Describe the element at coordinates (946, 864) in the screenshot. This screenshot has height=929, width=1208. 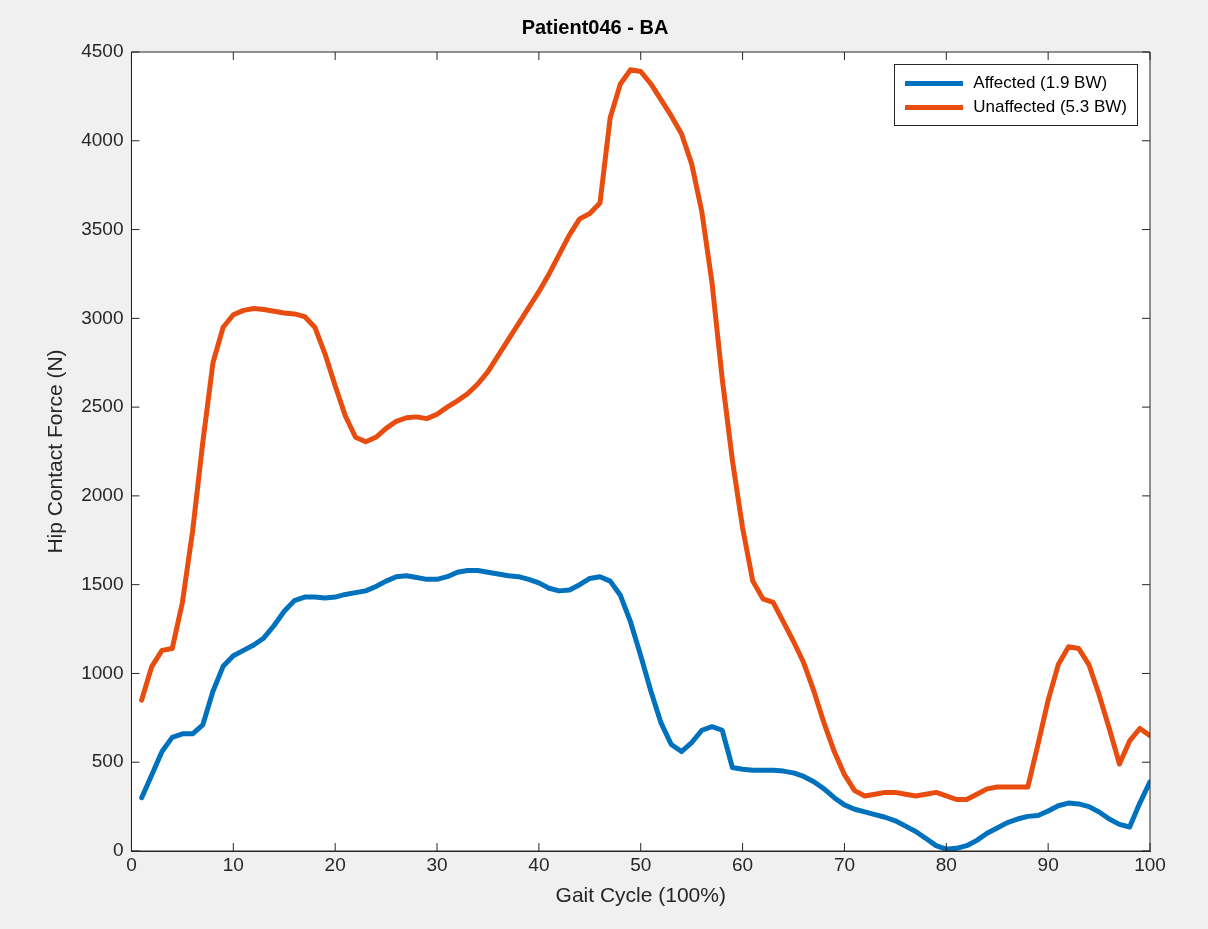
I see `x-tick-label: 80` at that location.